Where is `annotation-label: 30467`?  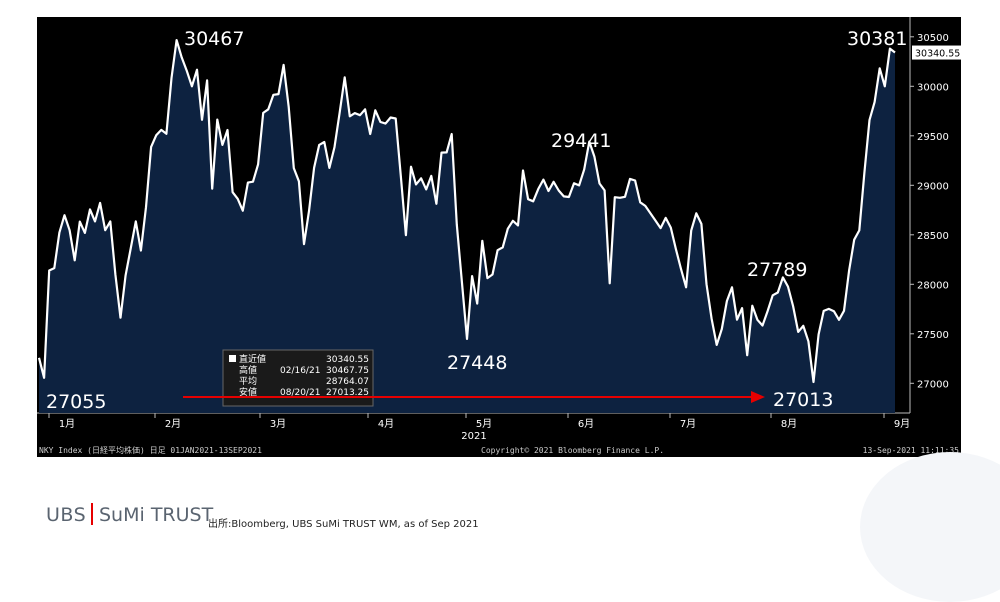
annotation-label: 30467 is located at coordinates (214, 39).